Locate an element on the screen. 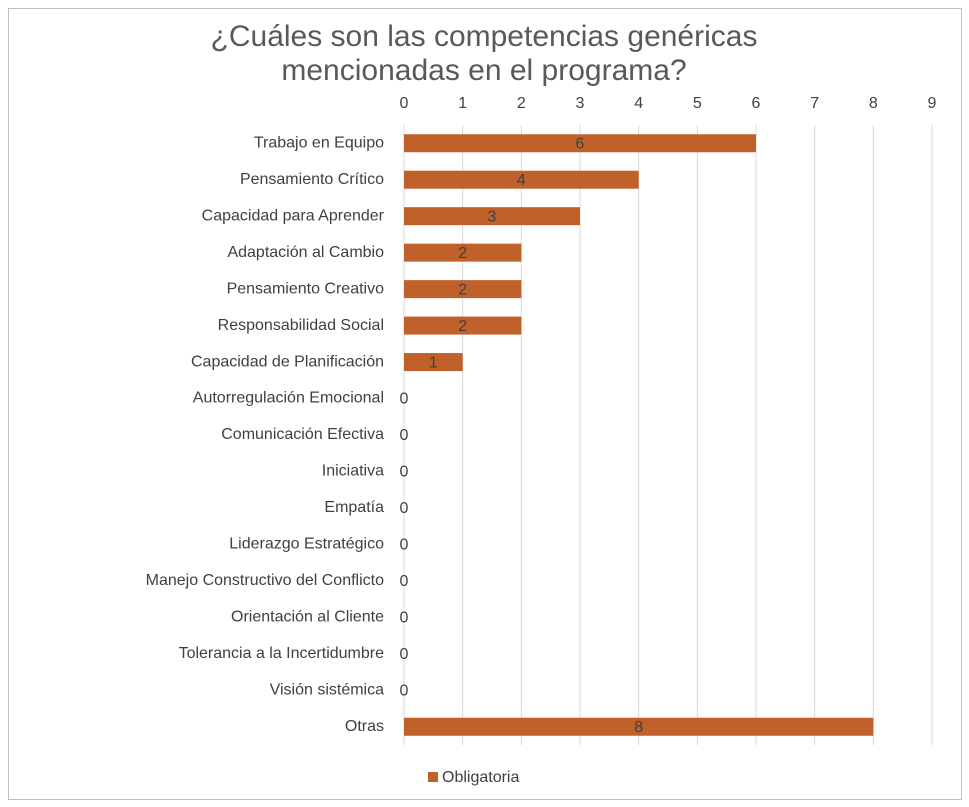 The image size is (969, 807). y-tick-label: Liderazgo Estratégico is located at coordinates (306, 544).